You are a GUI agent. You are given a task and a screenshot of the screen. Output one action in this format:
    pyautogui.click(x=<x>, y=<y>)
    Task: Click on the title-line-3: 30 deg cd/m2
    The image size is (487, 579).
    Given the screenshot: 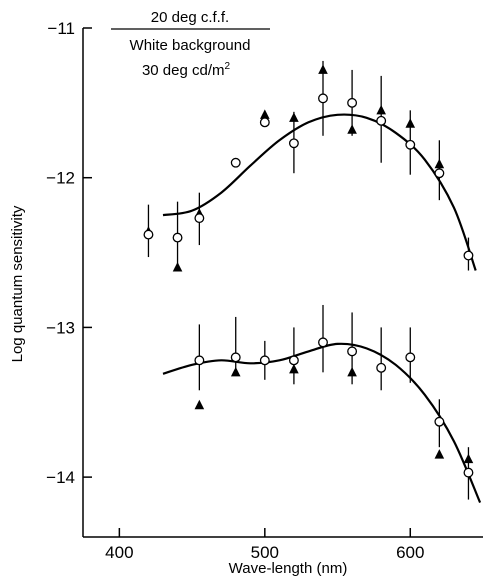 What is the action you would take?
    pyautogui.click(x=186, y=70)
    